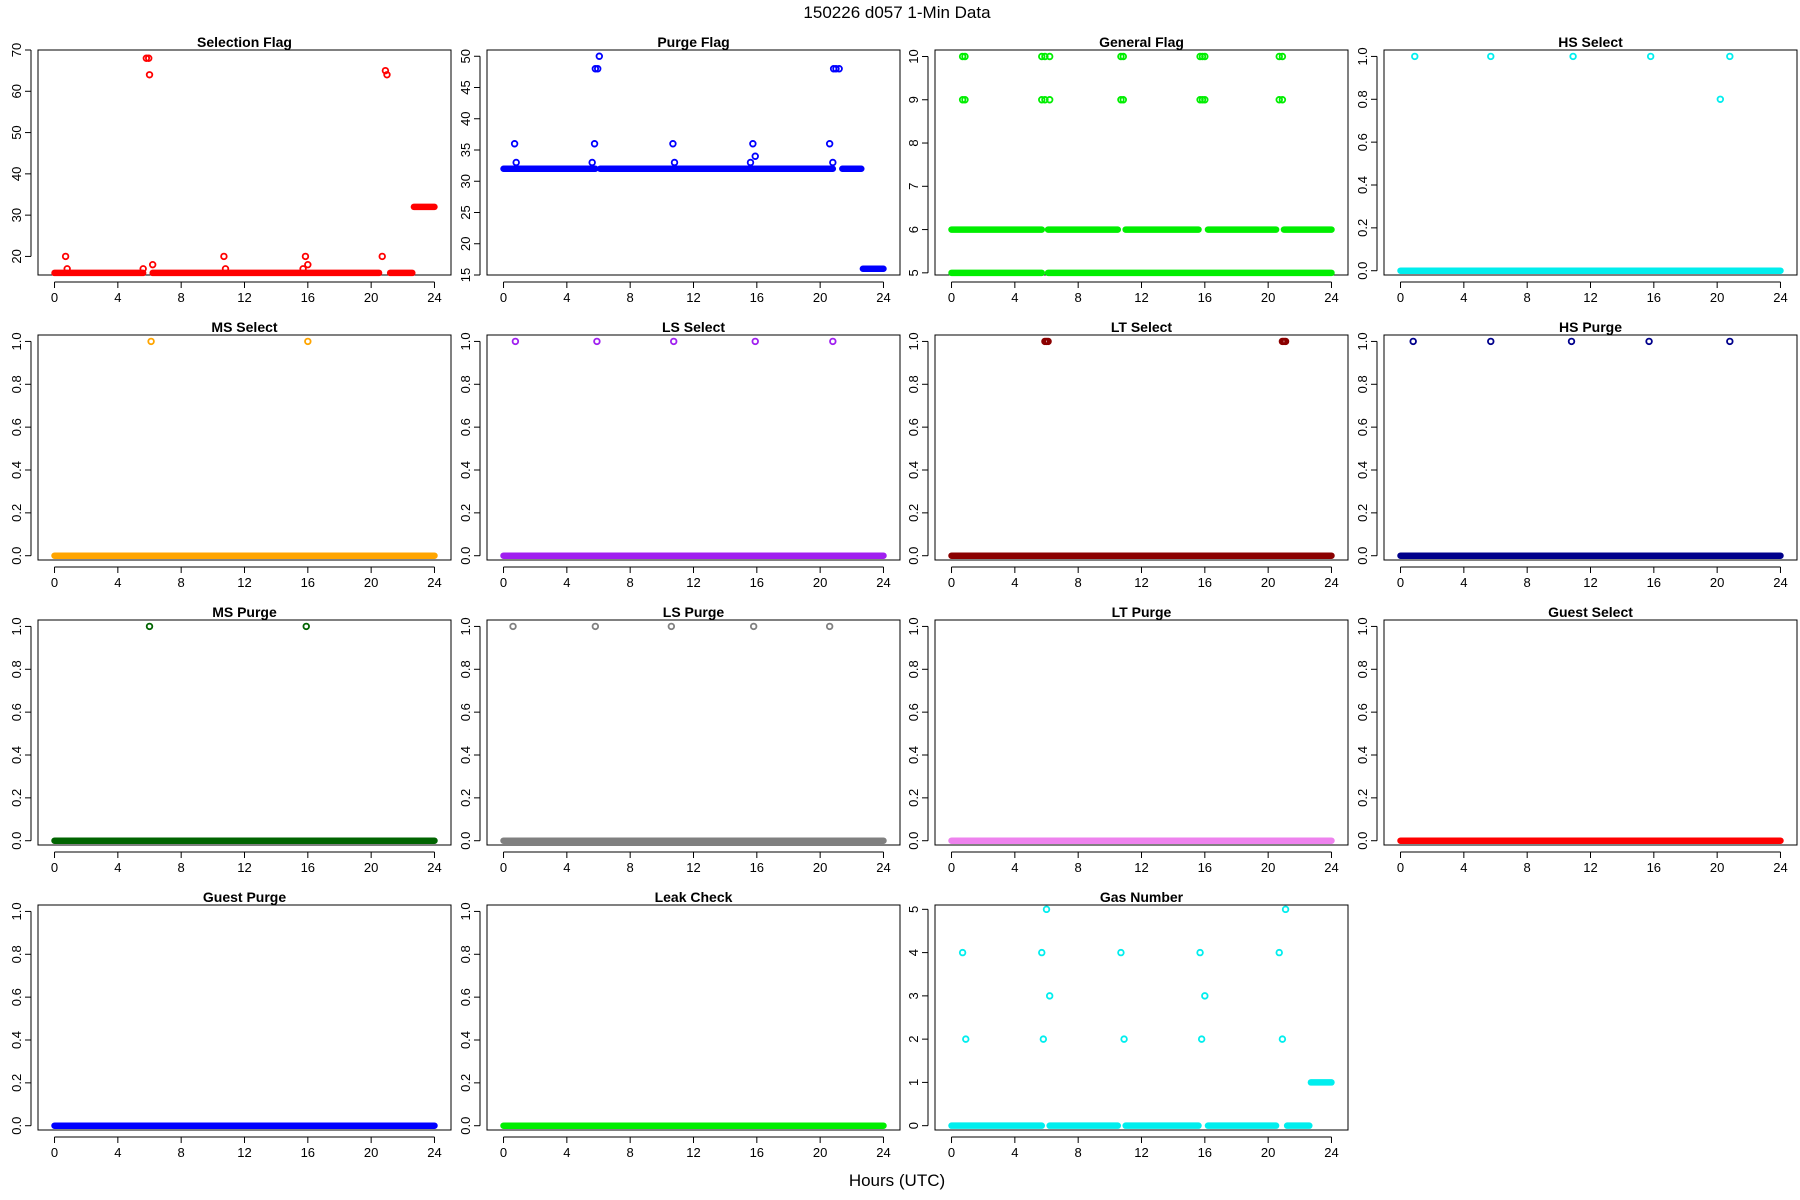 This screenshot has height=1200, width=1800. I want to click on y-tick-label: 0, so click(913, 1125).